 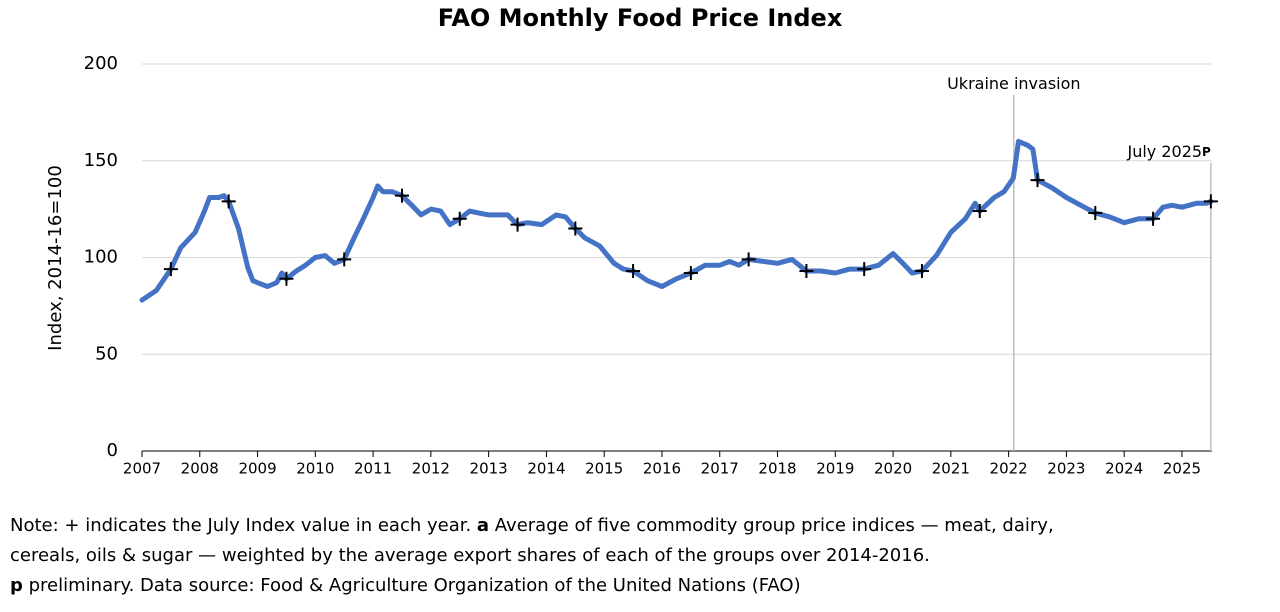 I want to click on x-tick-label: 2021, so click(x=951, y=469).